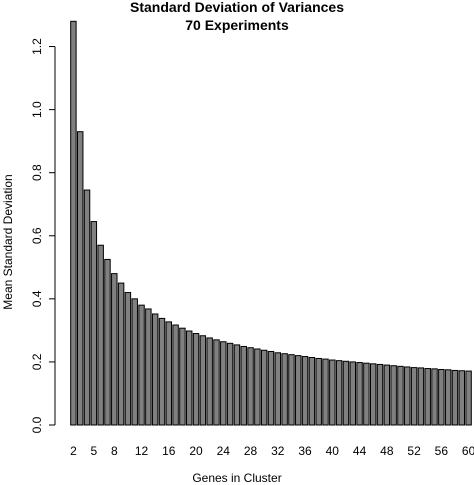 The image size is (474, 485). Describe the element at coordinates (37, 172) in the screenshot. I see `y-tick-label: 0.8` at that location.